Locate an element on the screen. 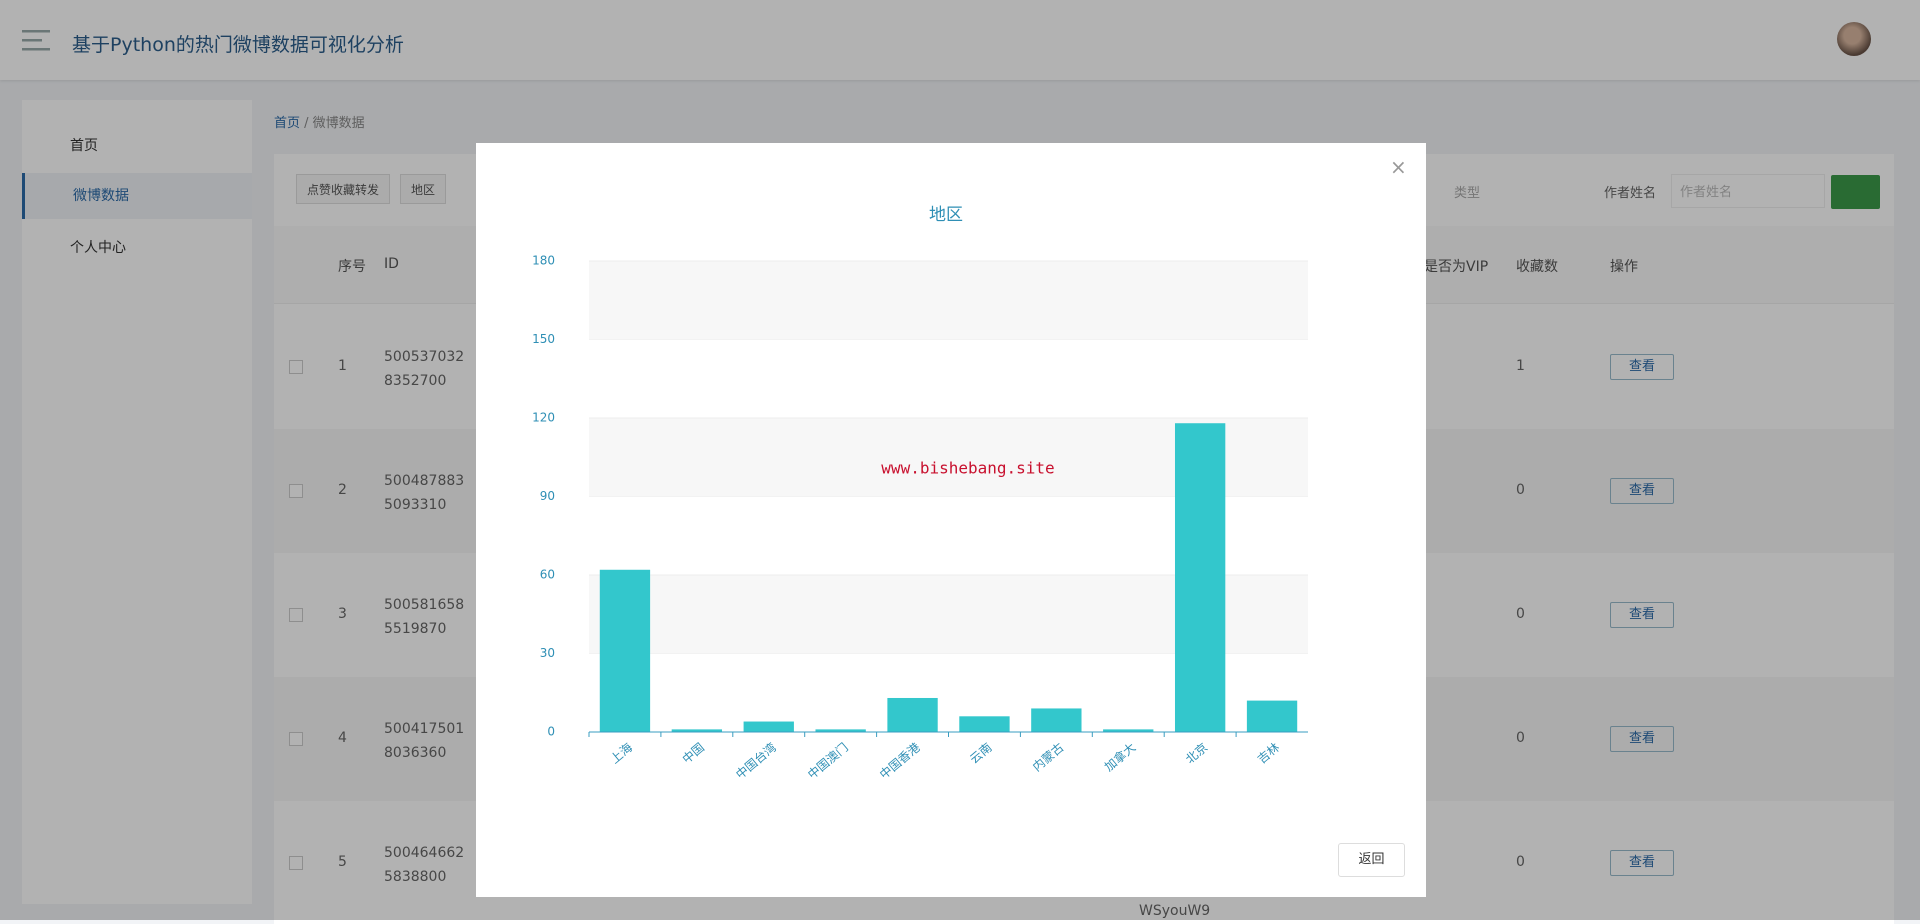  crumb-home: 首页 is located at coordinates (287, 123).